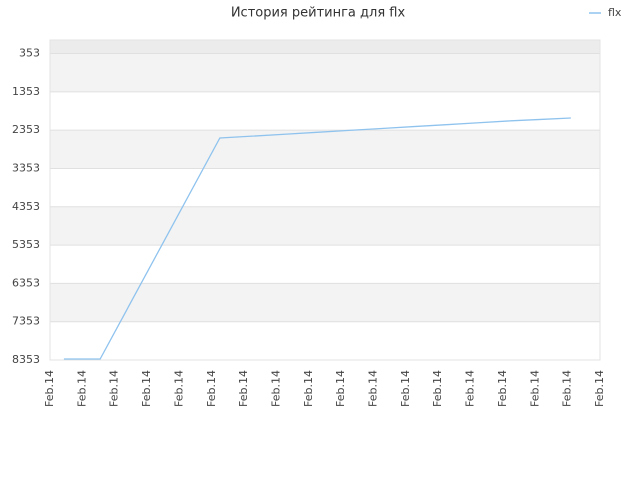 Image resolution: width=640 pixels, height=480 pixels. I want to click on legend-label: flx, so click(615, 12).